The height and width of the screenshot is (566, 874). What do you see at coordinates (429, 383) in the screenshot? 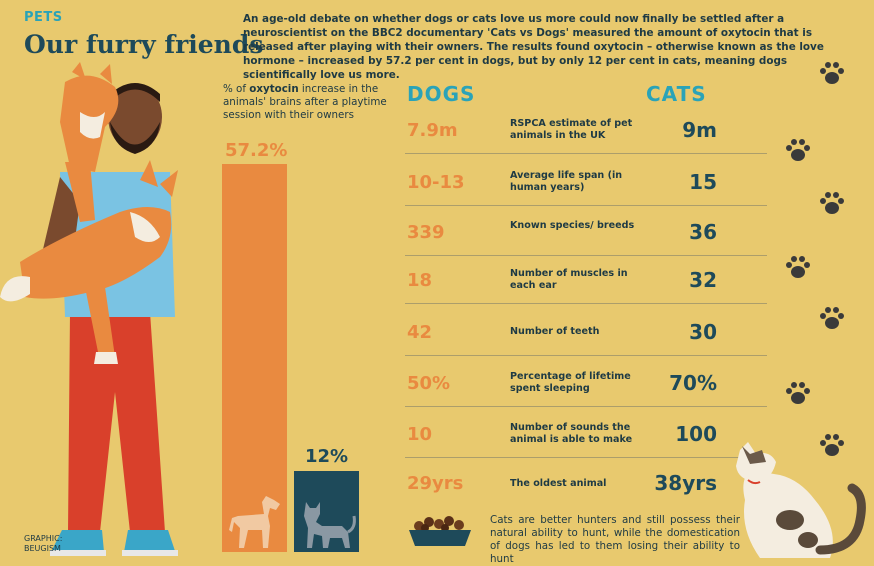
I see `dogs-value: 50%` at bounding box center [429, 383].